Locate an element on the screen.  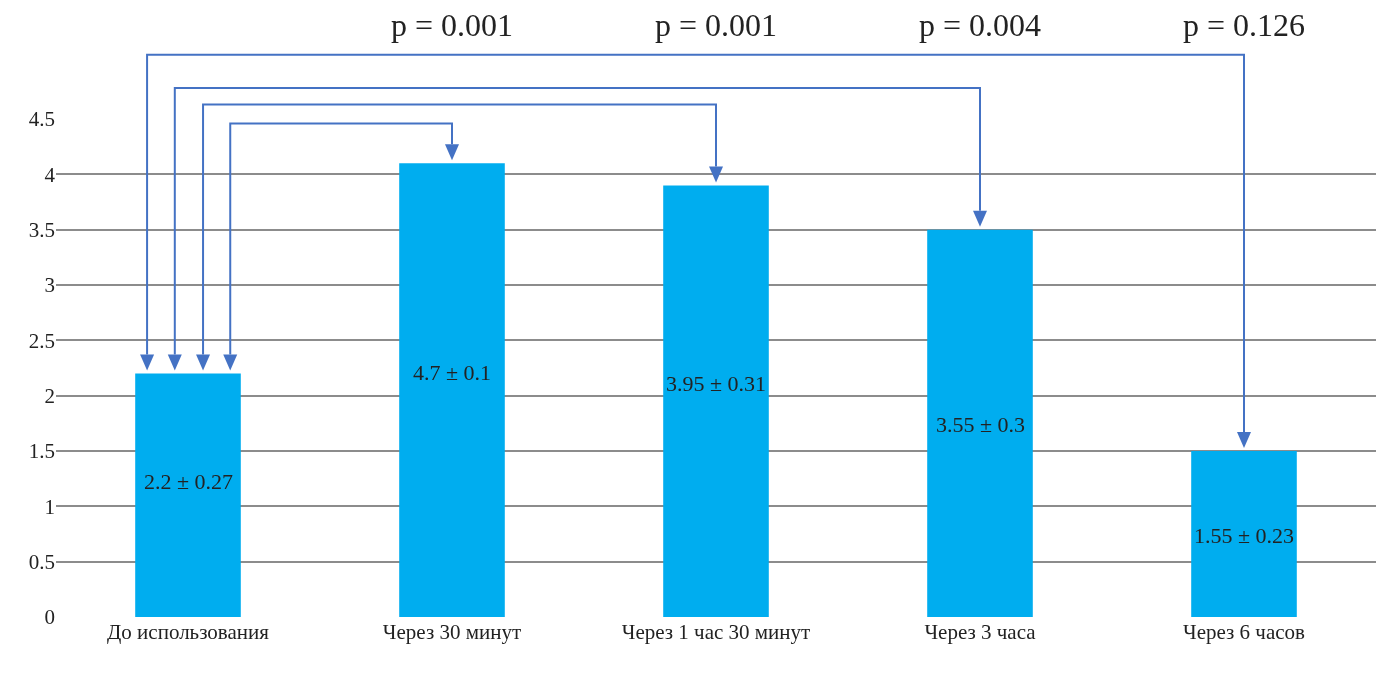
y-tick-label: 1 is located at coordinates (49, 506).